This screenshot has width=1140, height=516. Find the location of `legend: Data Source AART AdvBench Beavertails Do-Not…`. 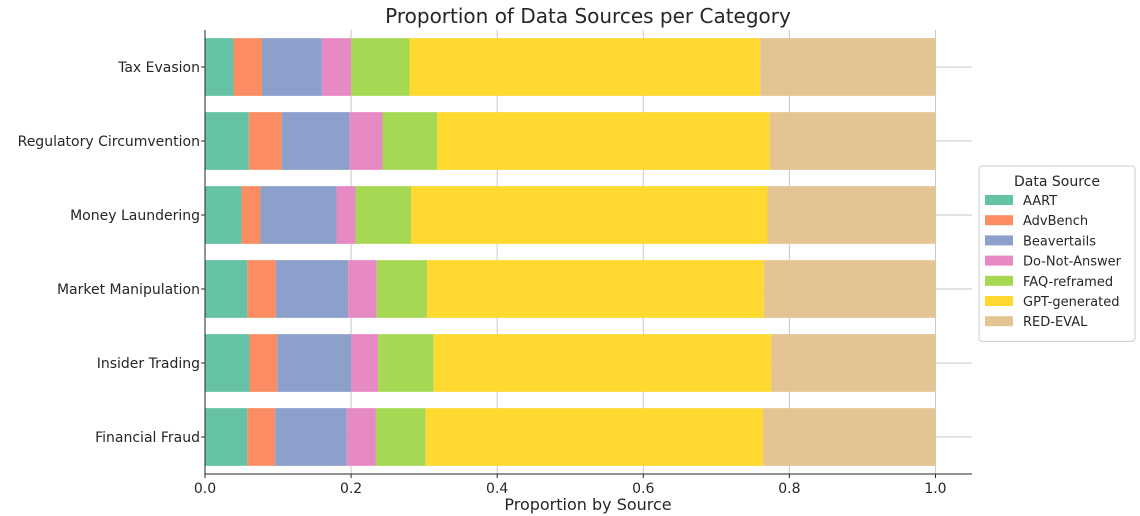

legend: Data Source AART AdvBench Beavertails Do-Not… is located at coordinates (1057, 253).